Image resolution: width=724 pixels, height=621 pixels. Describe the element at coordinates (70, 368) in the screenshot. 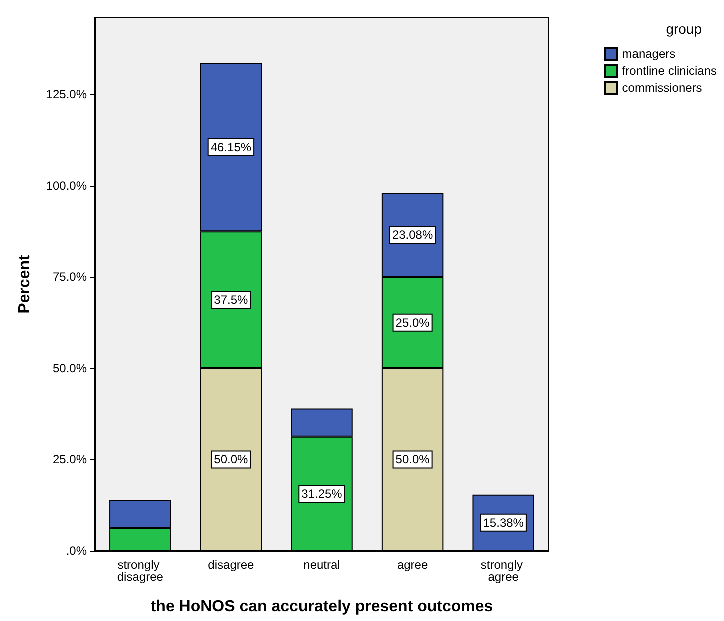

I see `y-tick-label: 50.0%` at that location.